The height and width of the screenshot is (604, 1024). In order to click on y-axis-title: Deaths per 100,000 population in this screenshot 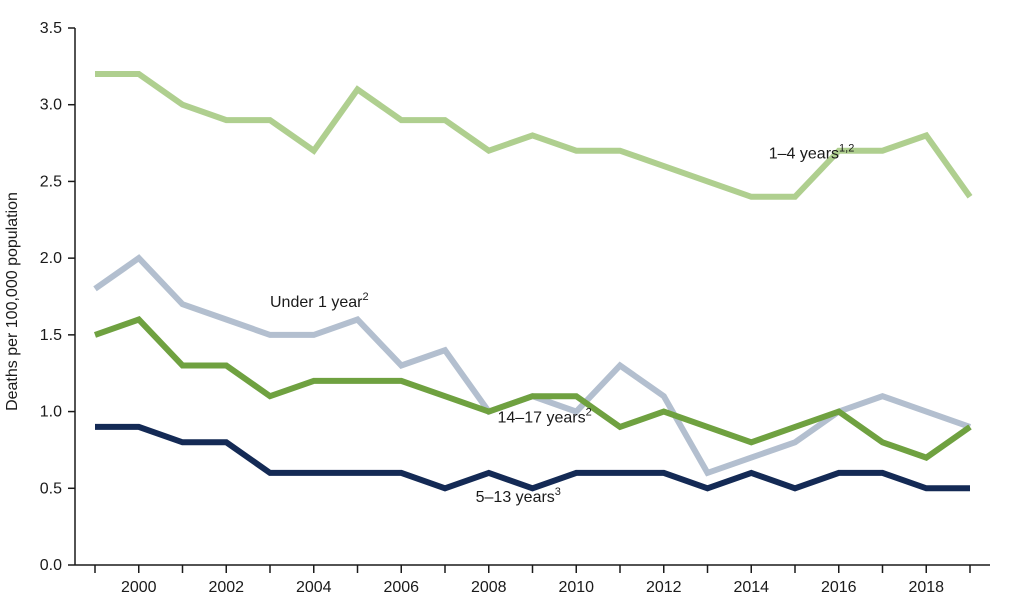, I will do `click(12, 301)`.